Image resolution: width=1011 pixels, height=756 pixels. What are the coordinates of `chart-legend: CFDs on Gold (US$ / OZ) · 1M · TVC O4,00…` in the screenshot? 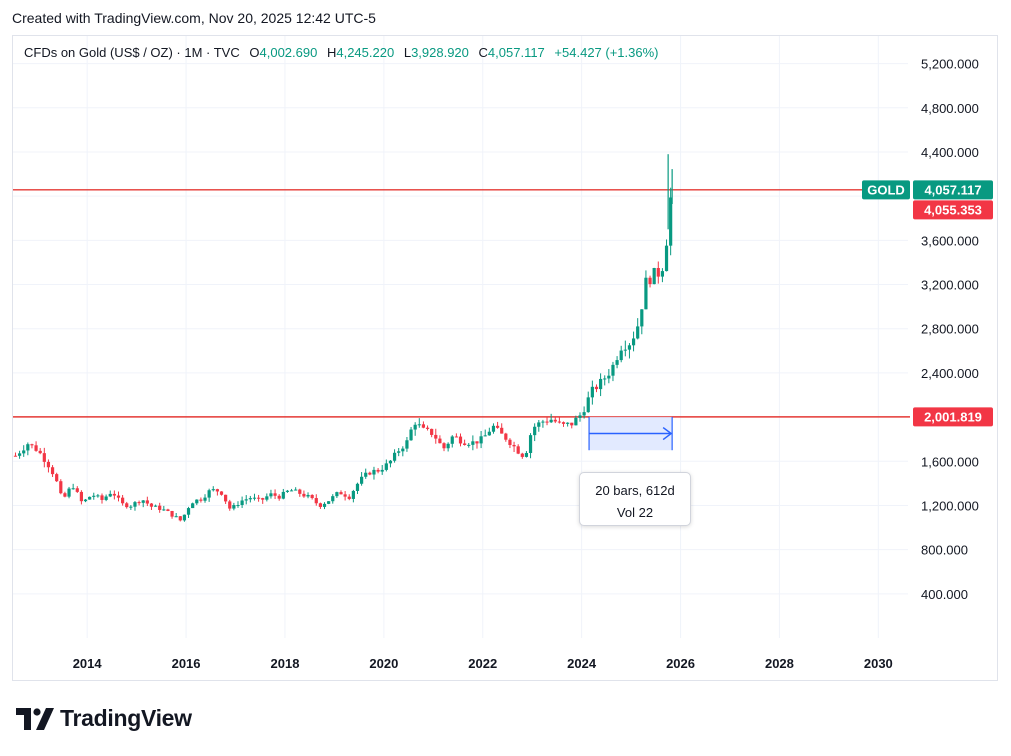 It's located at (341, 52).